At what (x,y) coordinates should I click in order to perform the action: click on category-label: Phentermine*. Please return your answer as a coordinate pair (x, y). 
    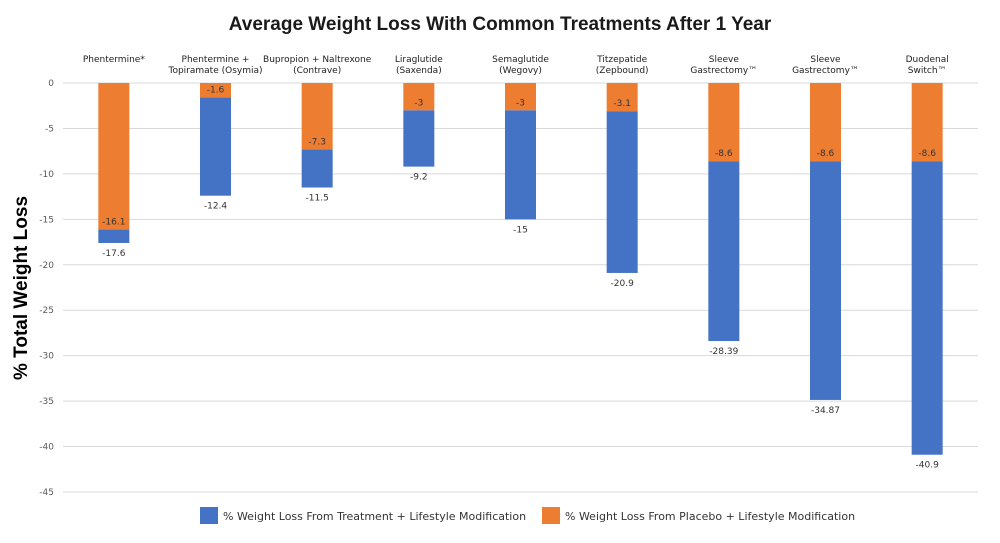
    Looking at the image, I should click on (114, 60).